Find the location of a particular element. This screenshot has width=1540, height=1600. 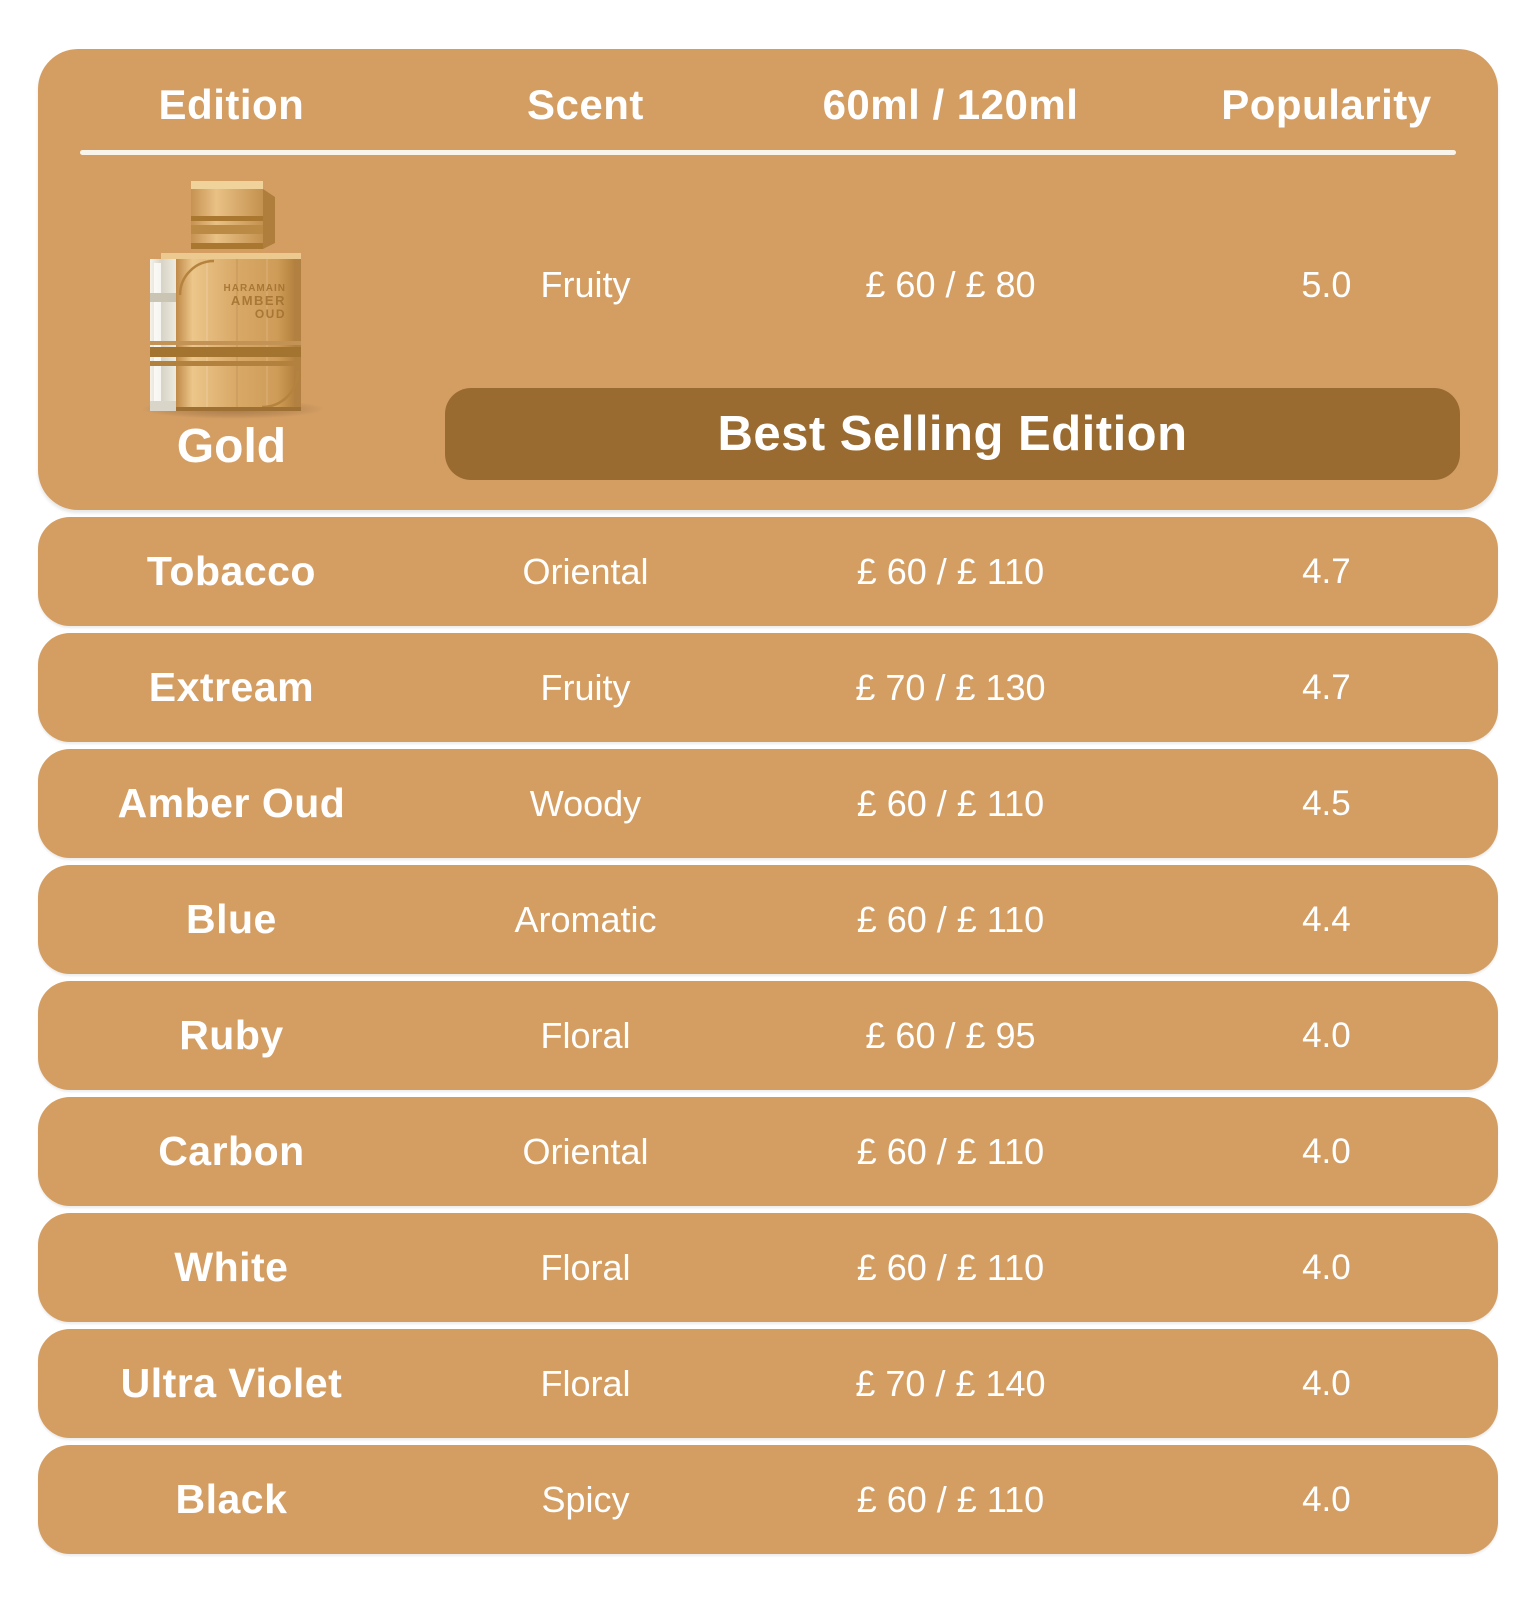

column-header-edition: Edition is located at coordinates (231, 104).